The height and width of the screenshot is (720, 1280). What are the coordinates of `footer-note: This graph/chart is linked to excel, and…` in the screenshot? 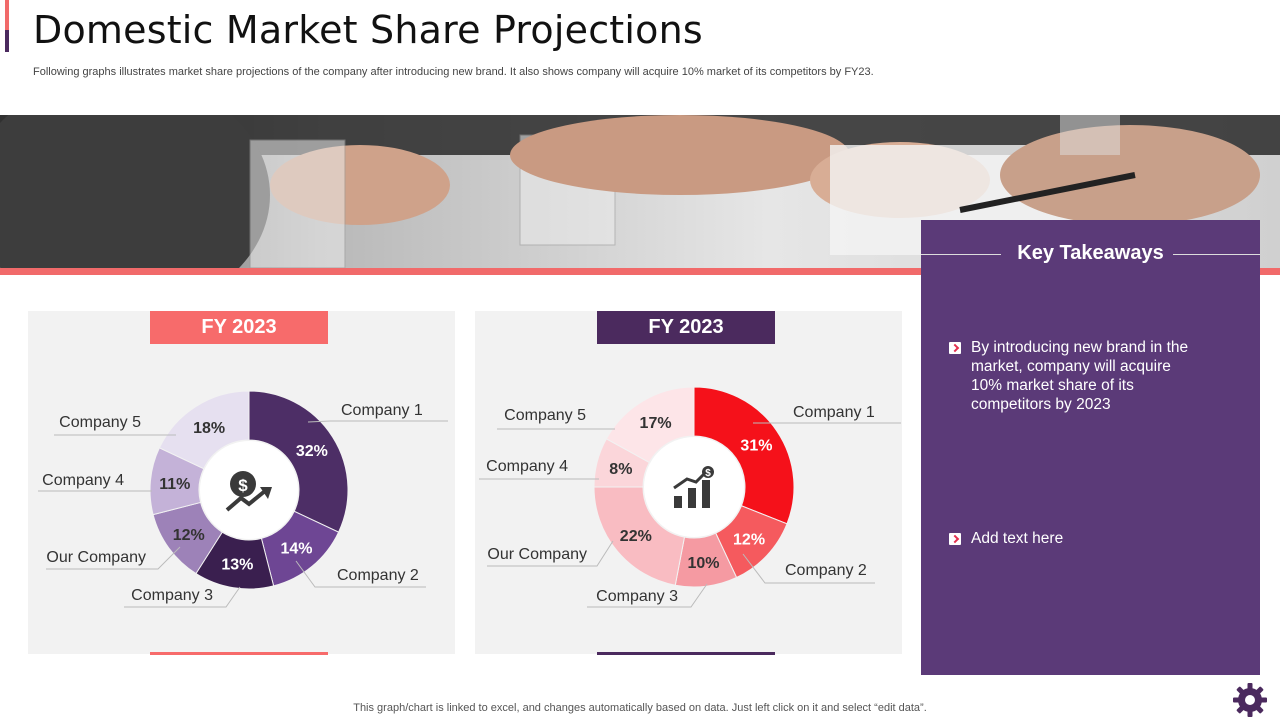 It's located at (640, 708).